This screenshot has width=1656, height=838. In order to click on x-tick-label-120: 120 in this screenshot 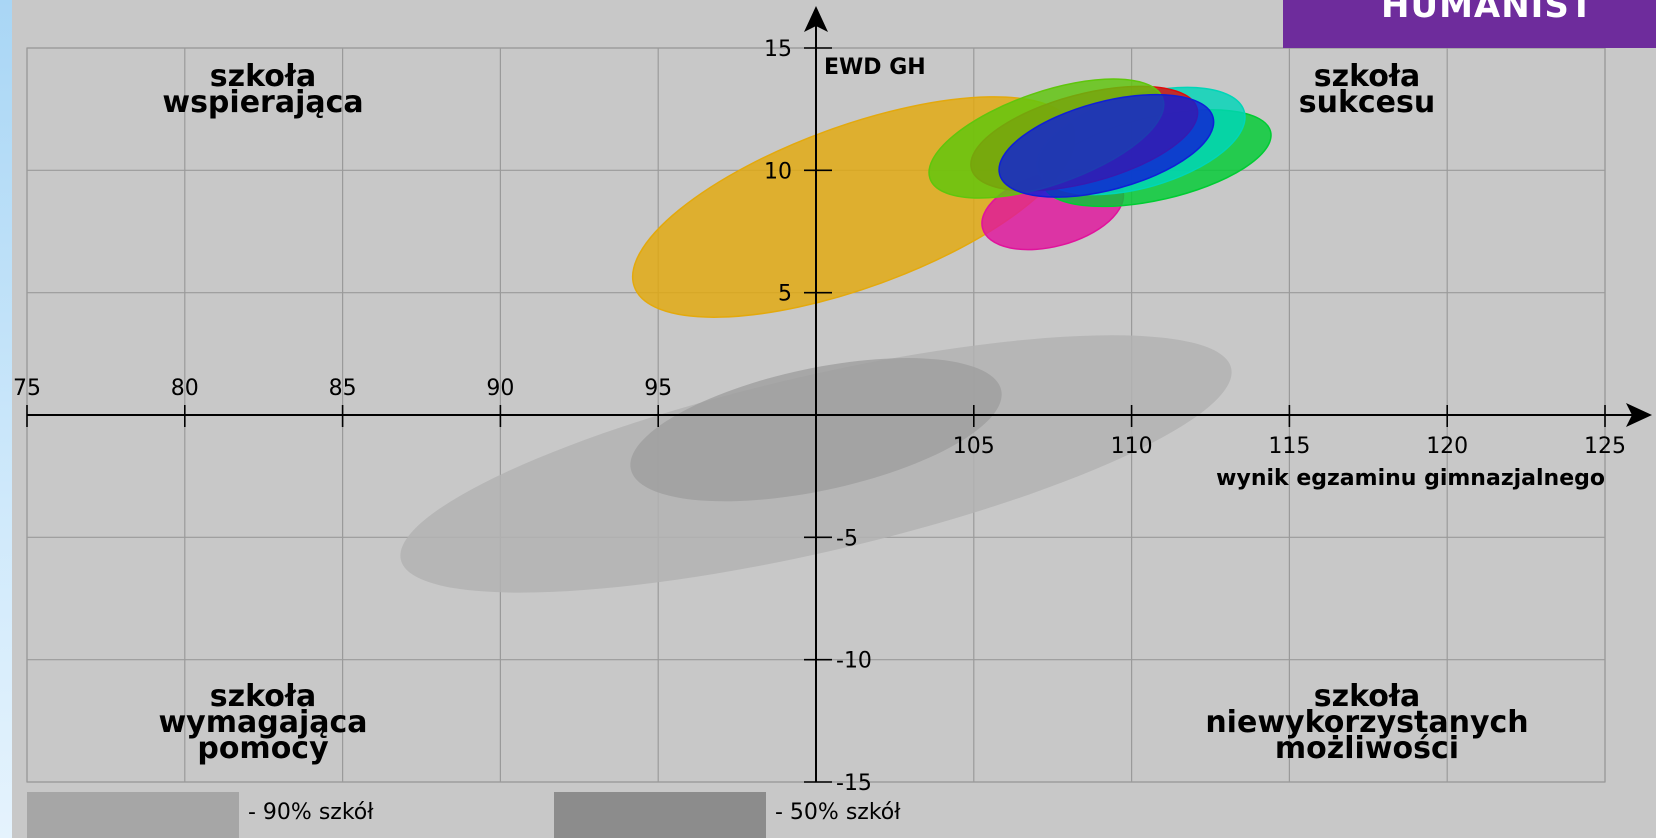, I will do `click(1447, 446)`.